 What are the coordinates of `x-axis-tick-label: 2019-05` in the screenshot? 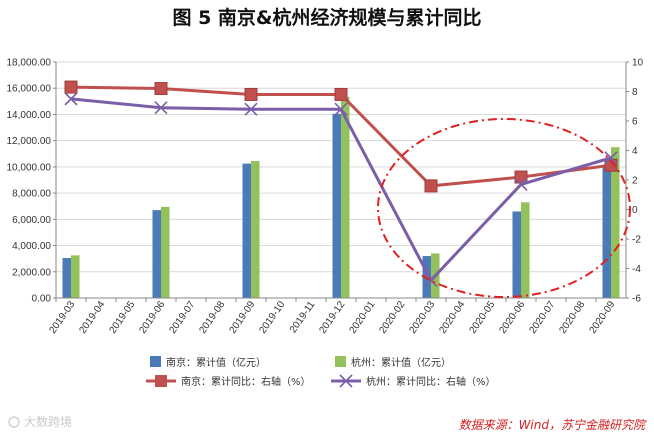 It's located at (122, 317).